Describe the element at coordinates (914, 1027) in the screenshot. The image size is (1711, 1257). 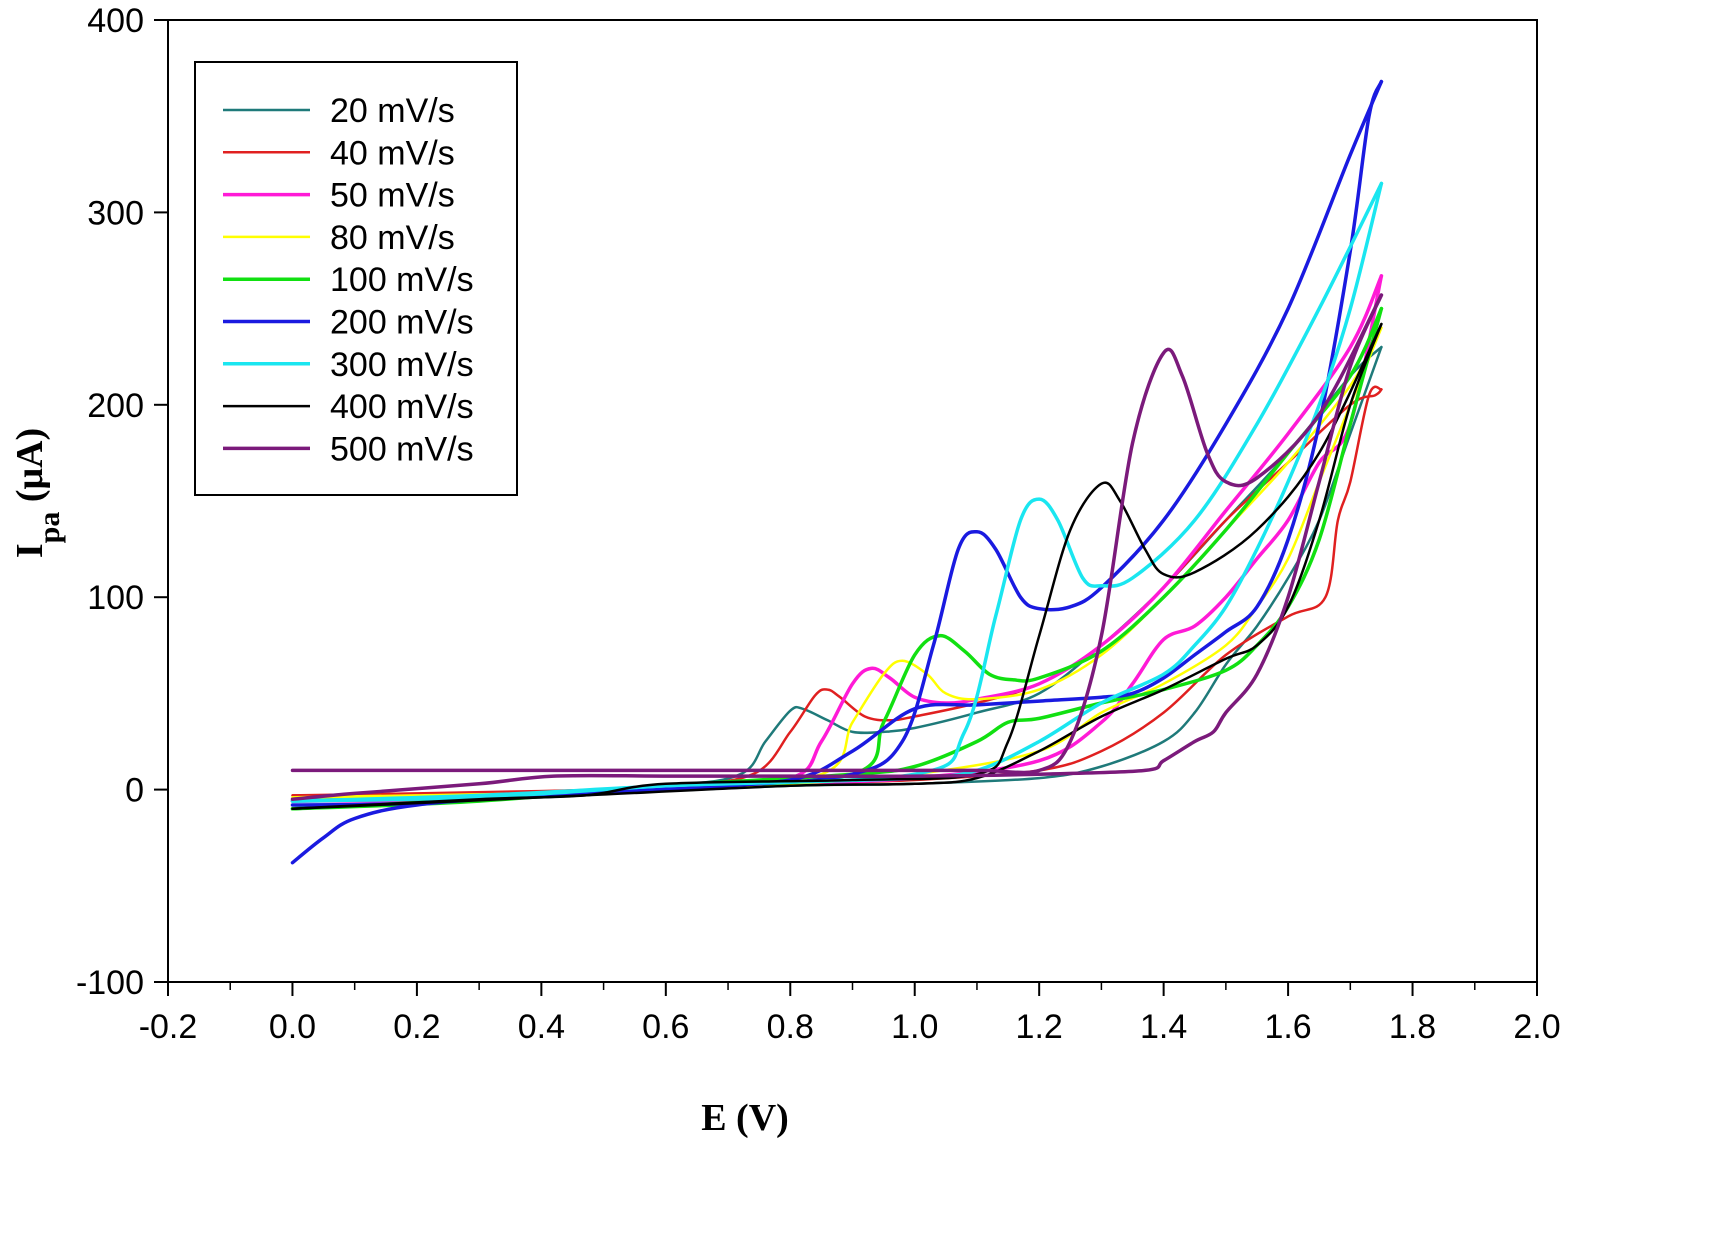
I see `x-tick-label: 1.0` at that location.